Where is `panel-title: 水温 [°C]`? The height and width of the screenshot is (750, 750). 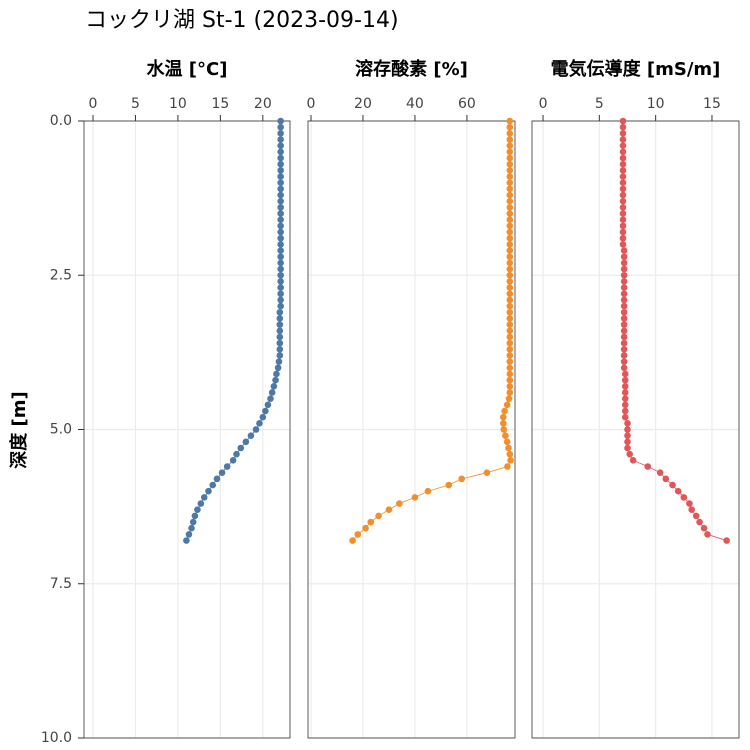
panel-title: 水温 [°C] is located at coordinates (187, 69).